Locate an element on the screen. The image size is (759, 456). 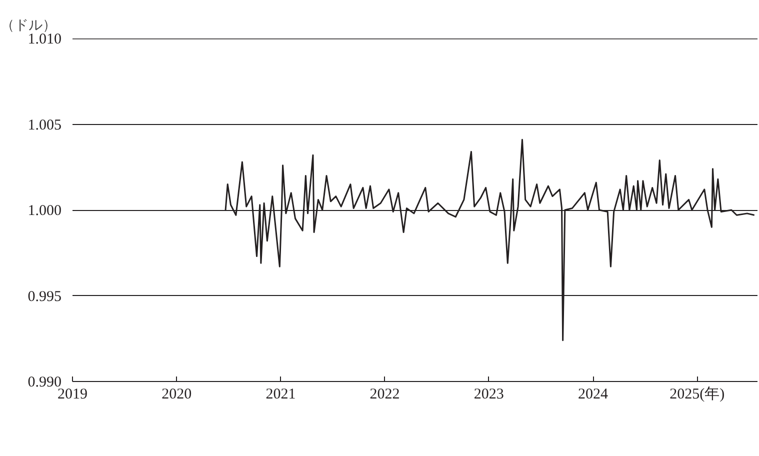
x-tick-label: 2024 is located at coordinates (593, 394).